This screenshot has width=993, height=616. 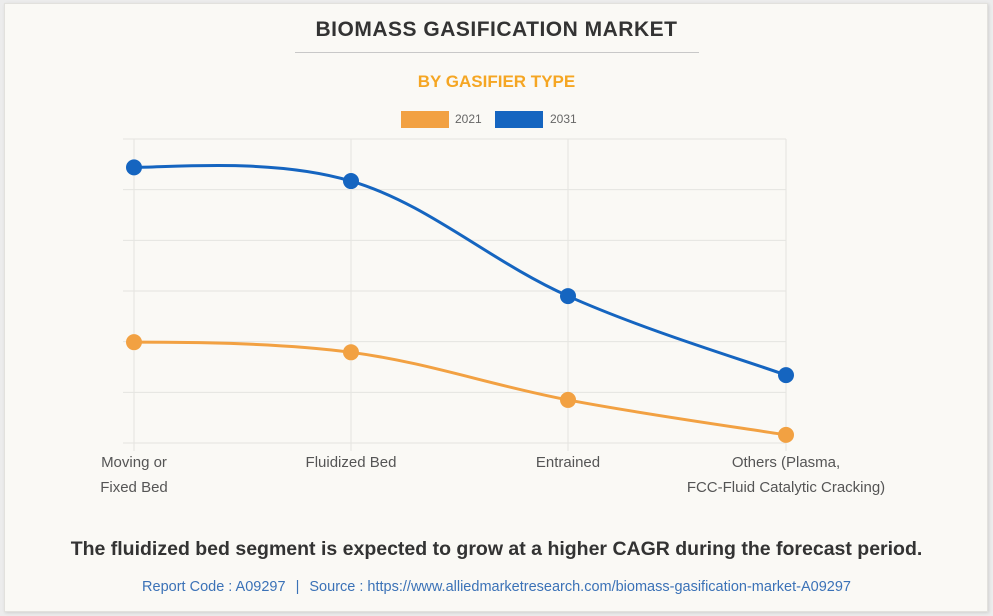 I want to click on report-code: Report Code : A09297, so click(x=214, y=587).